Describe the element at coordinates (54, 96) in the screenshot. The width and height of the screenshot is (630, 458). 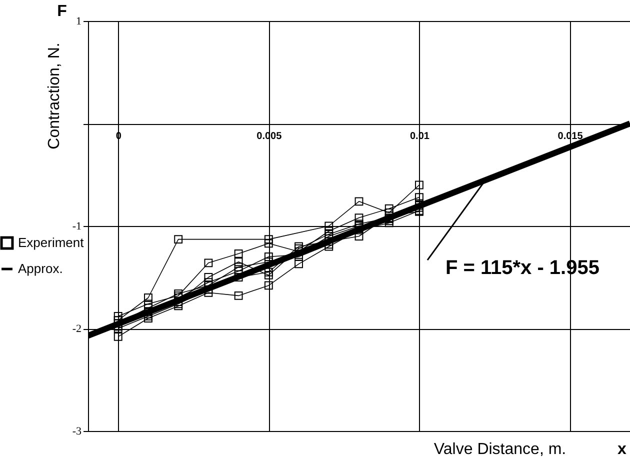
I see `y-axis-title: Contraction, N.` at that location.